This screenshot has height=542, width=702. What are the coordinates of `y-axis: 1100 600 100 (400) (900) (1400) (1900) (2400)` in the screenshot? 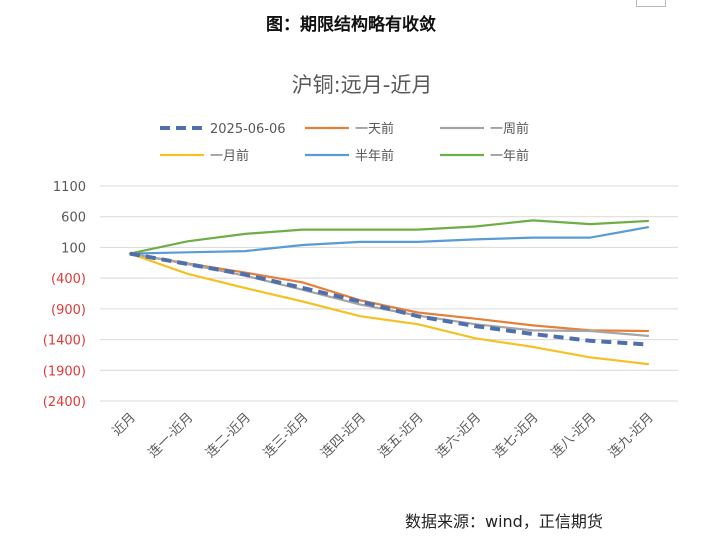 It's located at (64, 295).